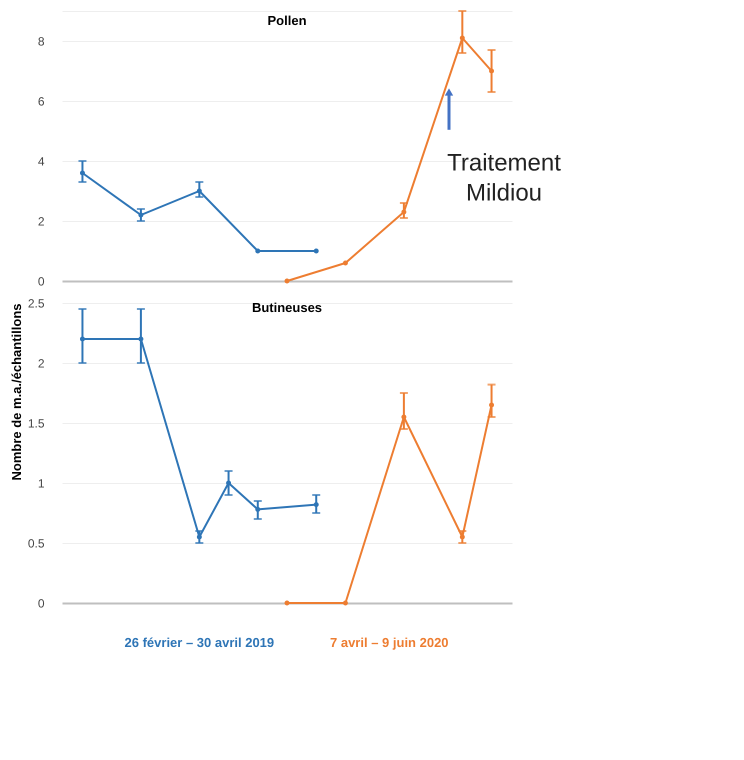  What do you see at coordinates (41, 483) in the screenshot?
I see `y-tick-label: 1` at bounding box center [41, 483].